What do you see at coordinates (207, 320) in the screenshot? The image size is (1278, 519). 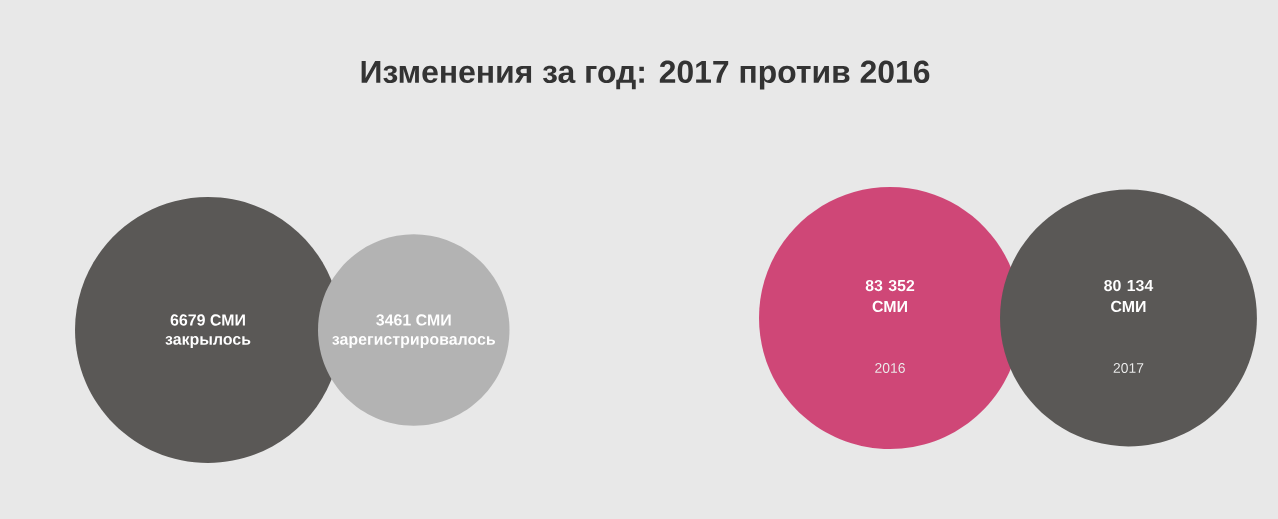 I see `data-label: 6679 СМИ` at bounding box center [207, 320].